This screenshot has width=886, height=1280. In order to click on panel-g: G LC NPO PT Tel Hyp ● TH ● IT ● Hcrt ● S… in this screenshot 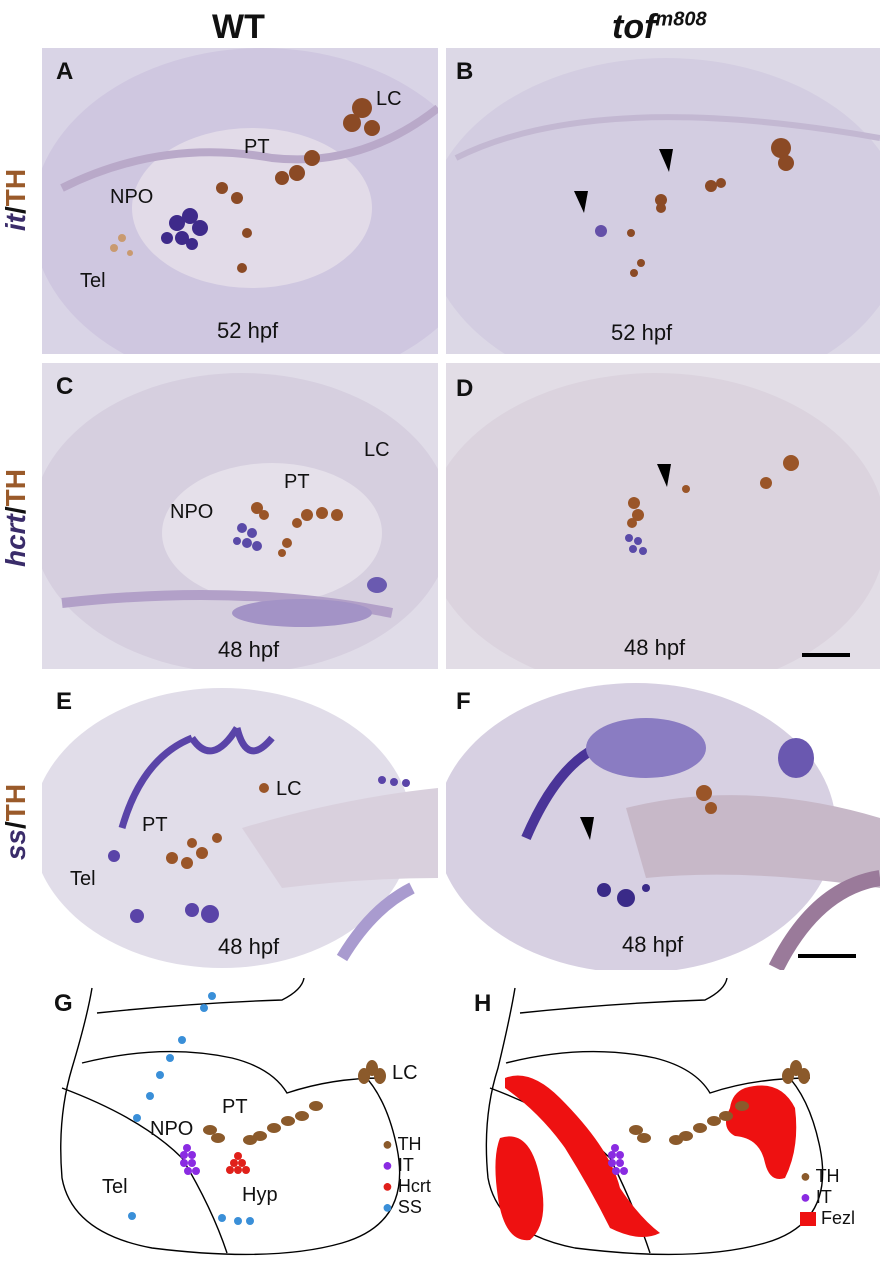, I will do `click(252, 1128)`.